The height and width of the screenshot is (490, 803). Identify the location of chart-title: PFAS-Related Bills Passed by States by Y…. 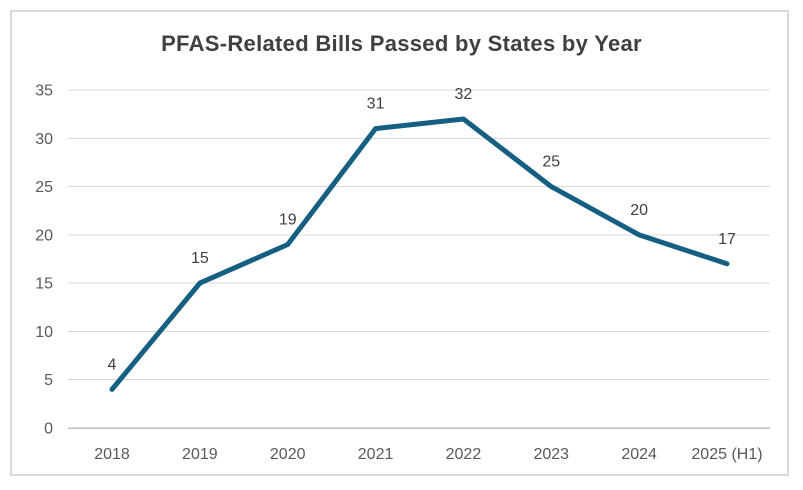
(401, 43).